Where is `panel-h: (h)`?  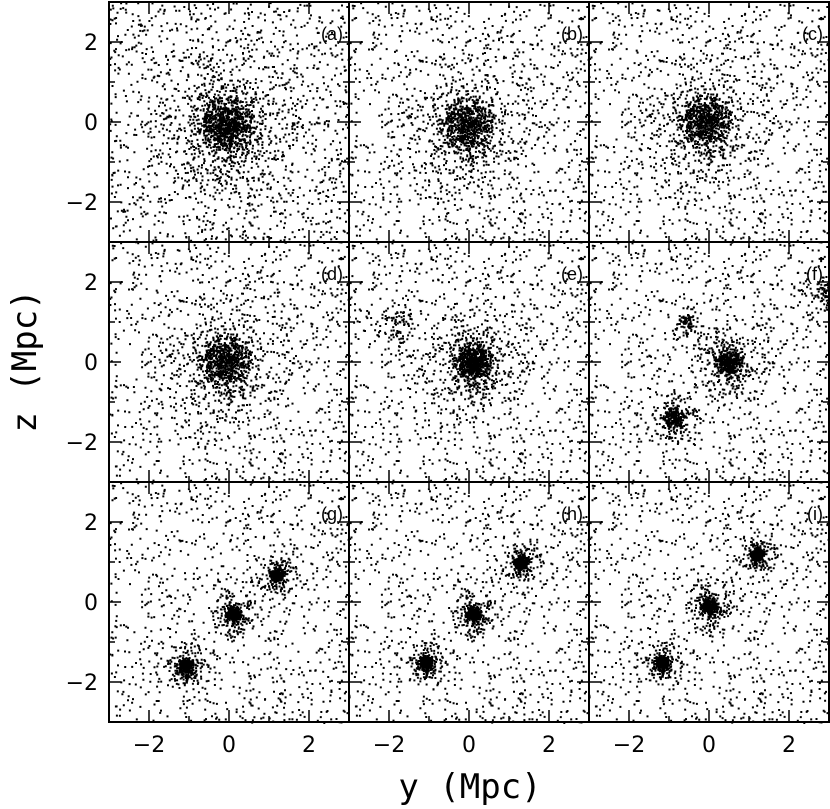
panel-h: (h) is located at coordinates (469, 602).